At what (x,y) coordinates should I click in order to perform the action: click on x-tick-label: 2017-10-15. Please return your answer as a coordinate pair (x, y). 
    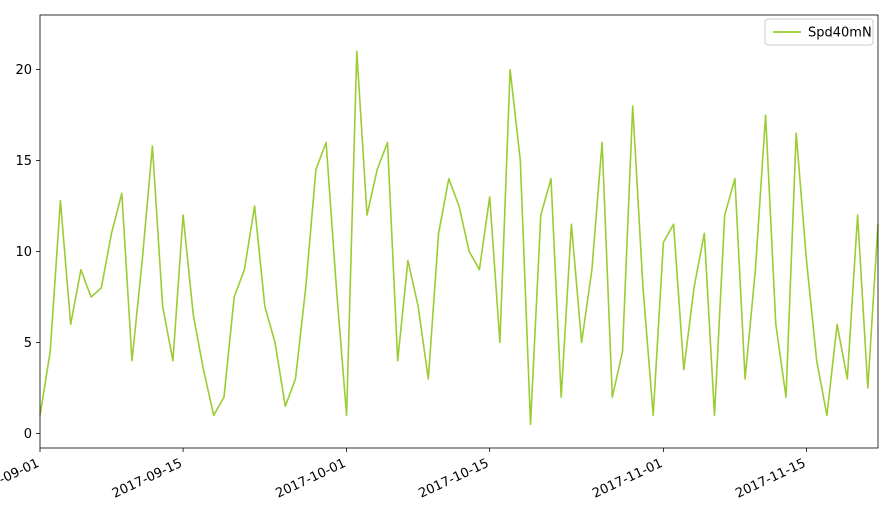
    Looking at the image, I should click on (454, 479).